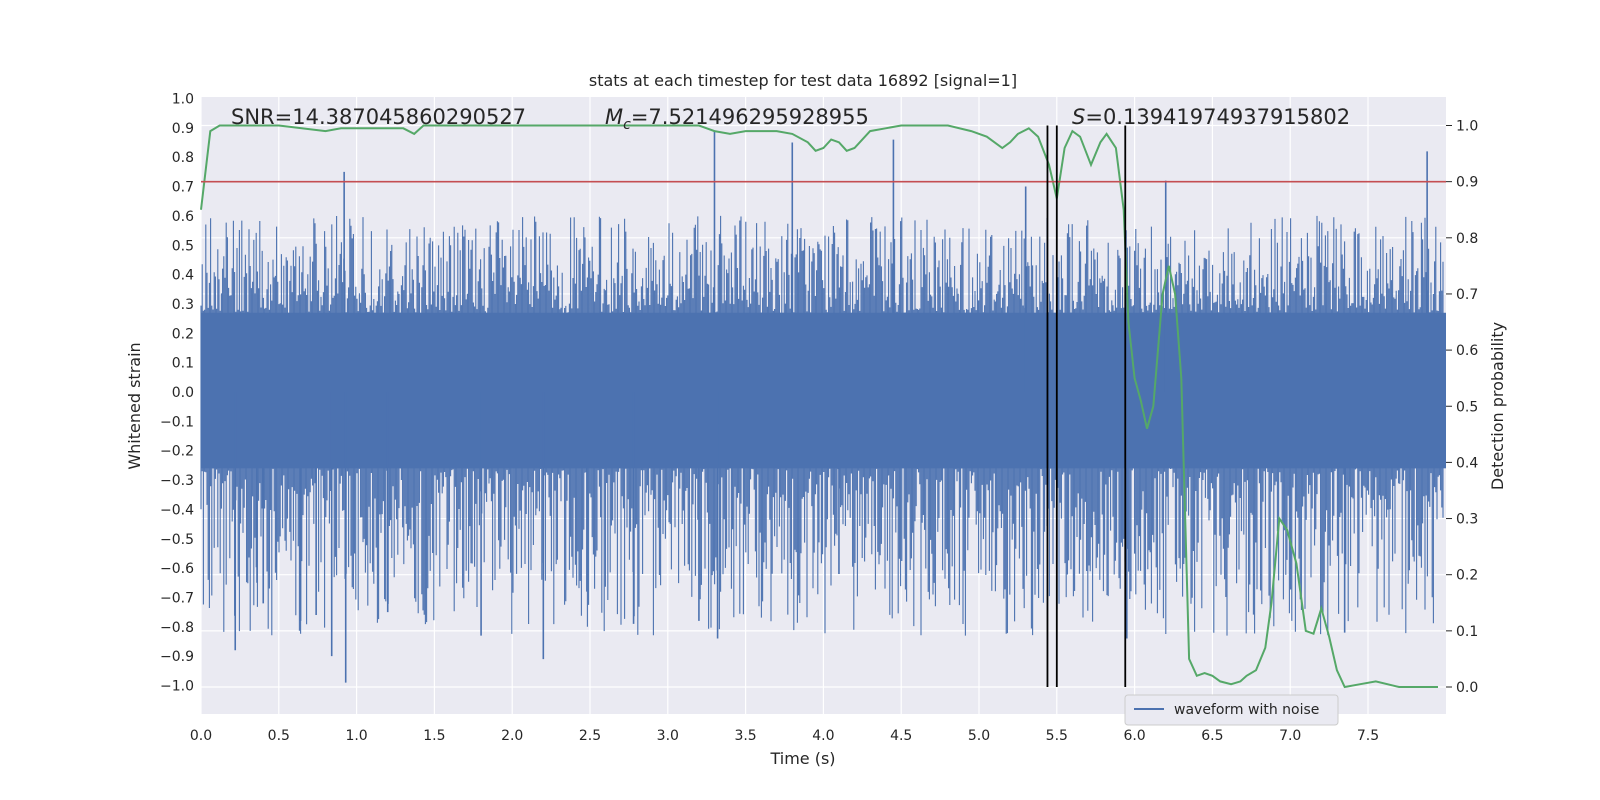 This screenshot has width=1600, height=800. I want to click on x-tick-label-9: 4.5, so click(901, 736).